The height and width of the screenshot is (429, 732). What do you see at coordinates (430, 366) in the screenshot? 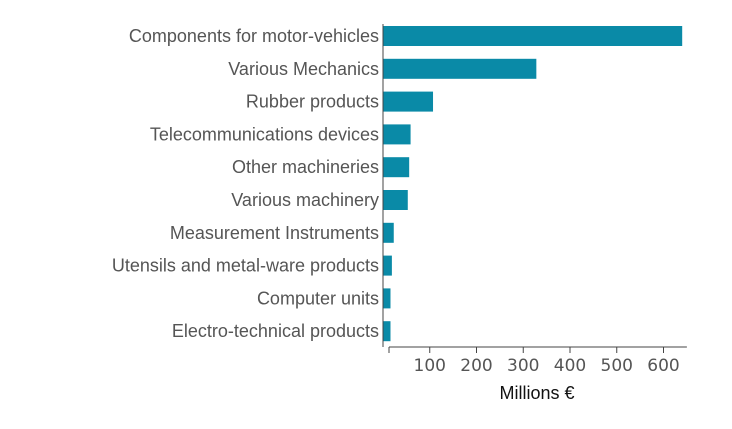
I see `x-tick-label: 100` at bounding box center [430, 366].